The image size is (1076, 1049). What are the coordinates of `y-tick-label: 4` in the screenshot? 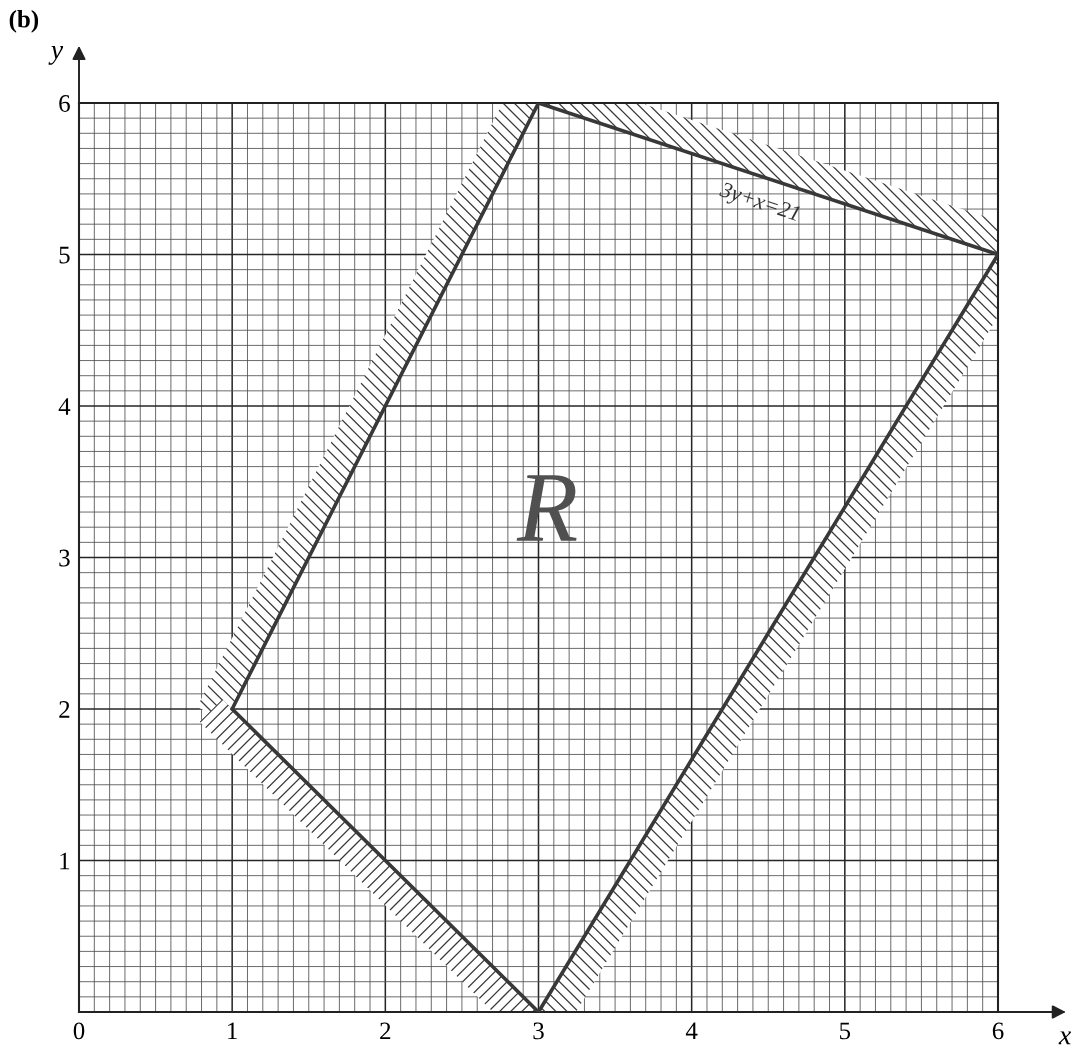 It's located at (64, 406).